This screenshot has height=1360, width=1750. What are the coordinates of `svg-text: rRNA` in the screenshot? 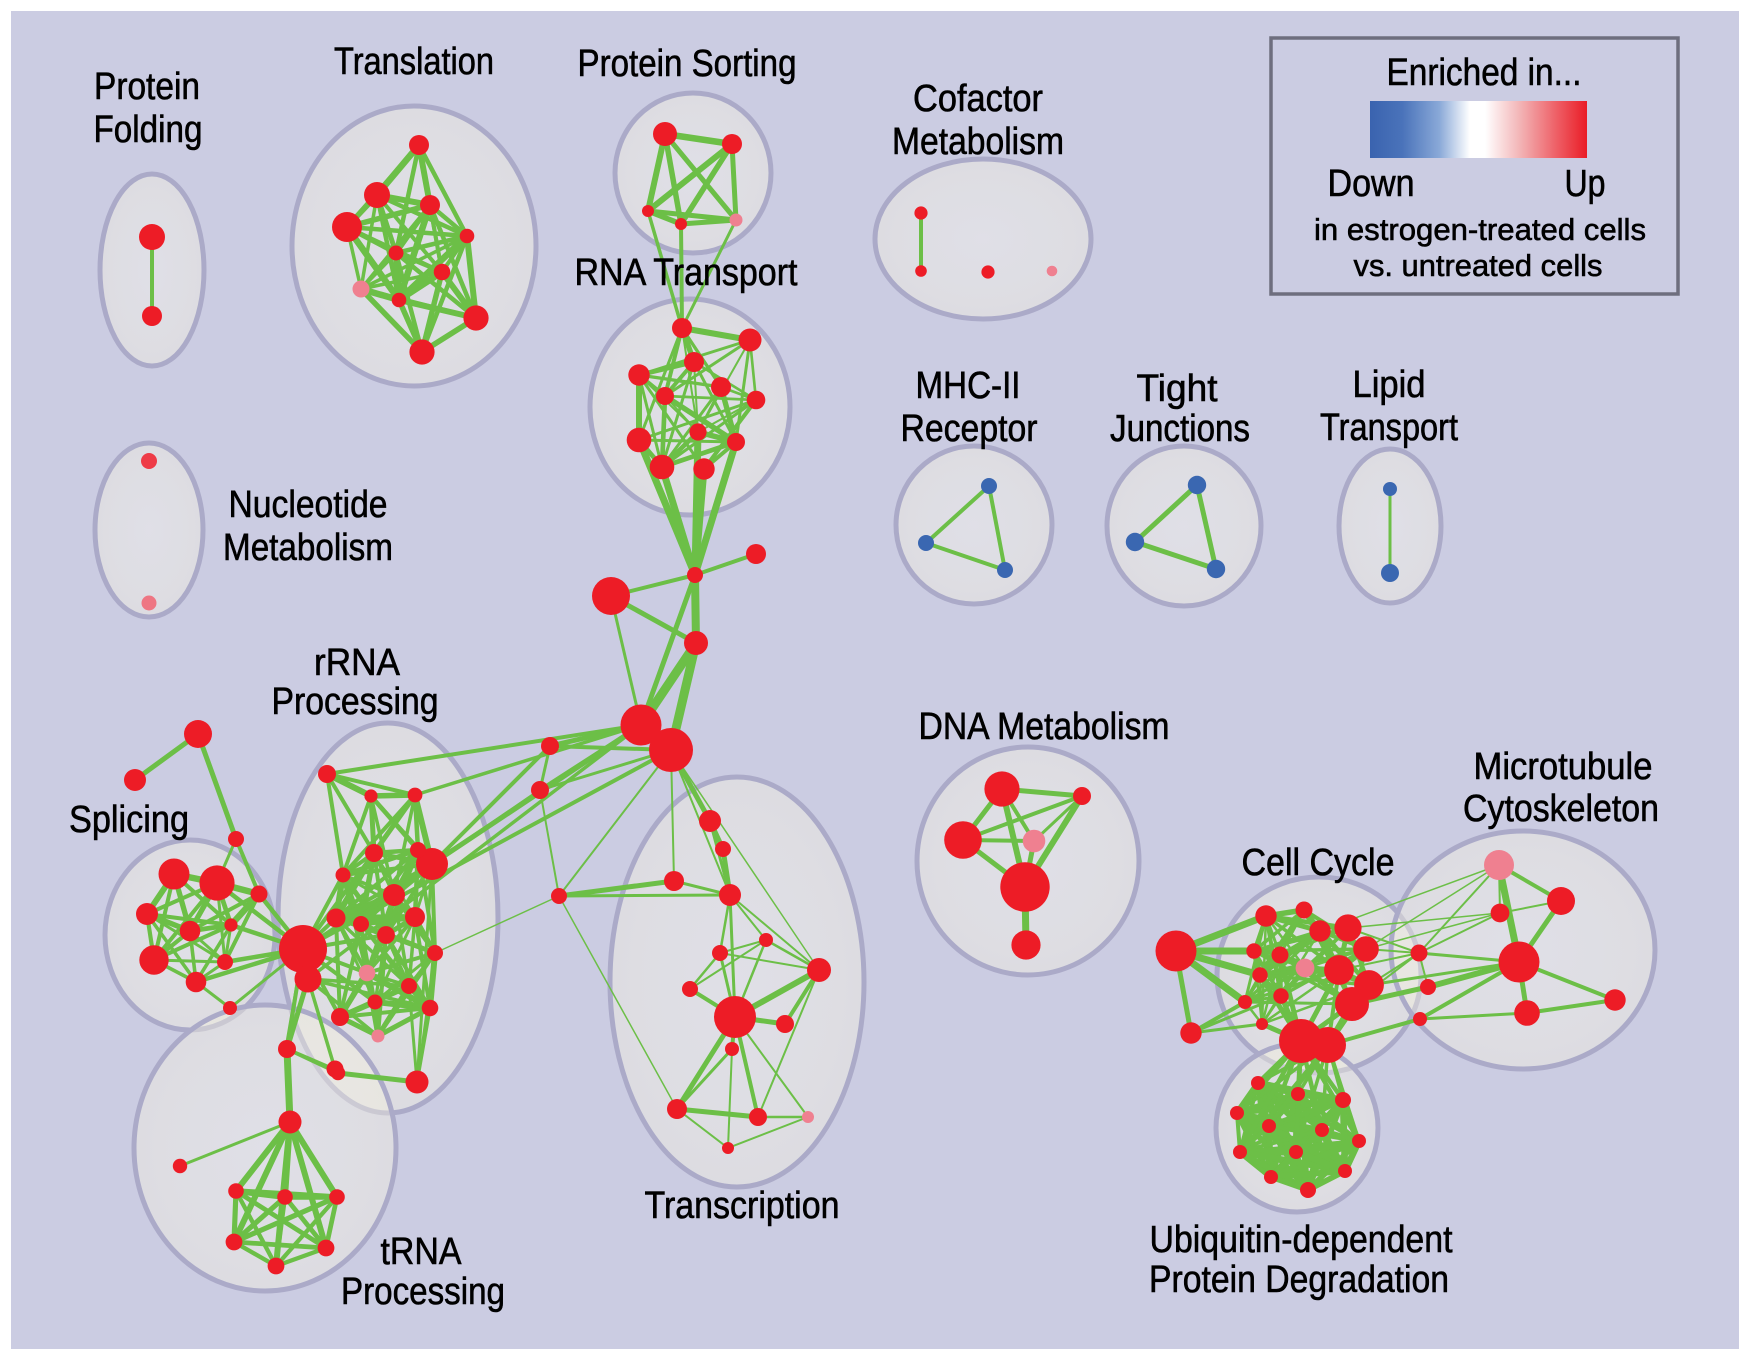 It's located at (357, 663).